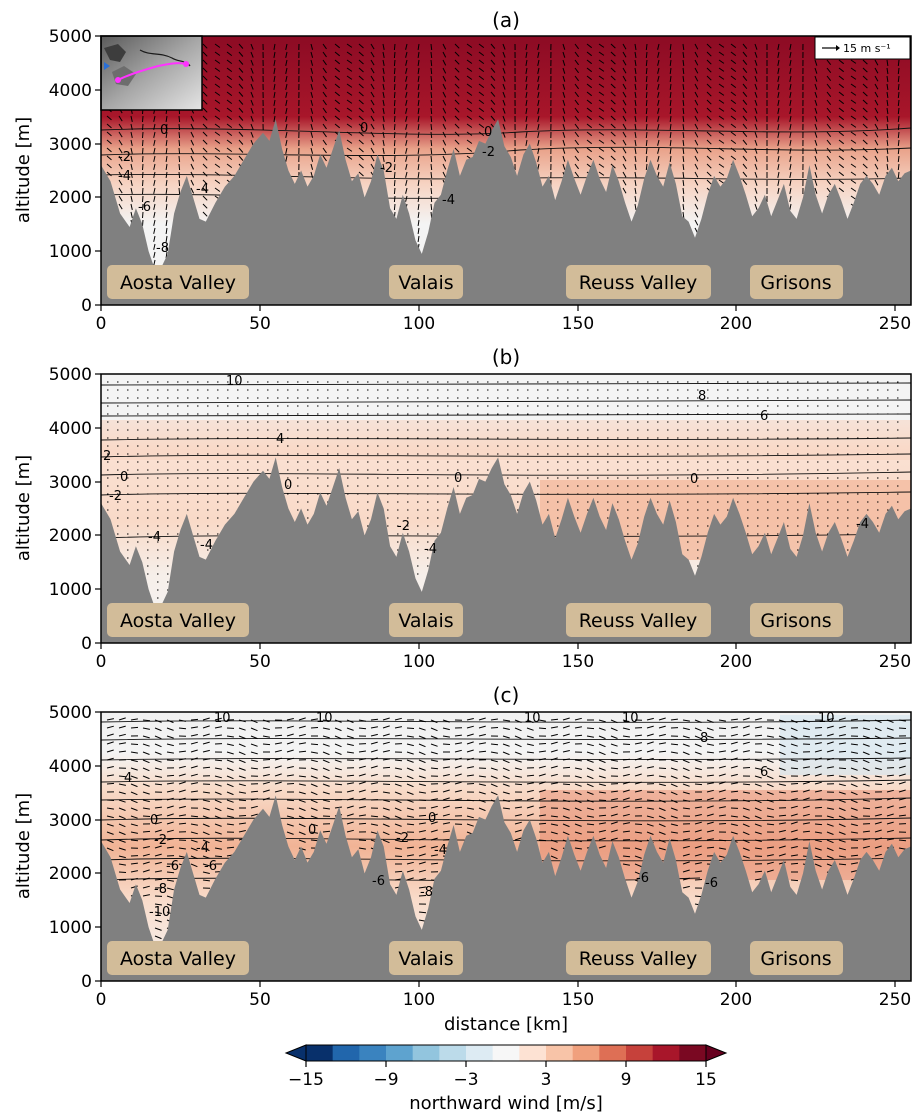 The image size is (921, 1117). Describe the element at coordinates (403, 526) in the screenshot. I see `contour-label: -2` at that location.